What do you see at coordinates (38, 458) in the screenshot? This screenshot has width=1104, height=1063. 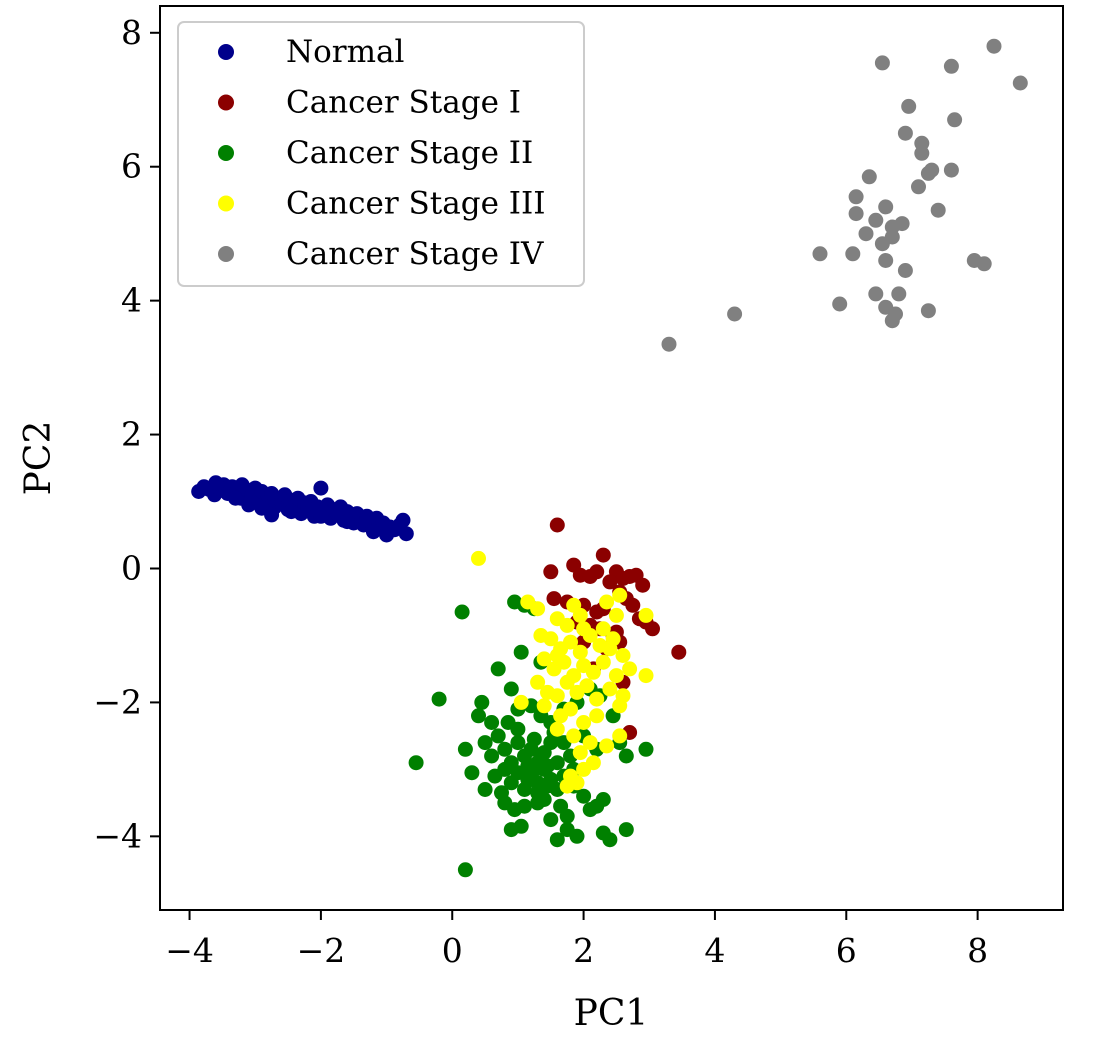 I see `y-axis-label: PC2` at bounding box center [38, 458].